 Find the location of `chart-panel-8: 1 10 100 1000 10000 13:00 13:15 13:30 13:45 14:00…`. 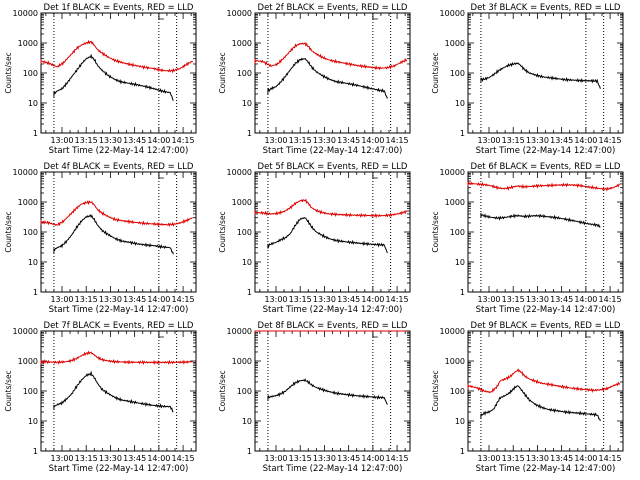

chart-panel-8: 1 10 100 1000 10000 13:00 13:15 13:30 13:45 14:00… is located at coordinates (314, 397).